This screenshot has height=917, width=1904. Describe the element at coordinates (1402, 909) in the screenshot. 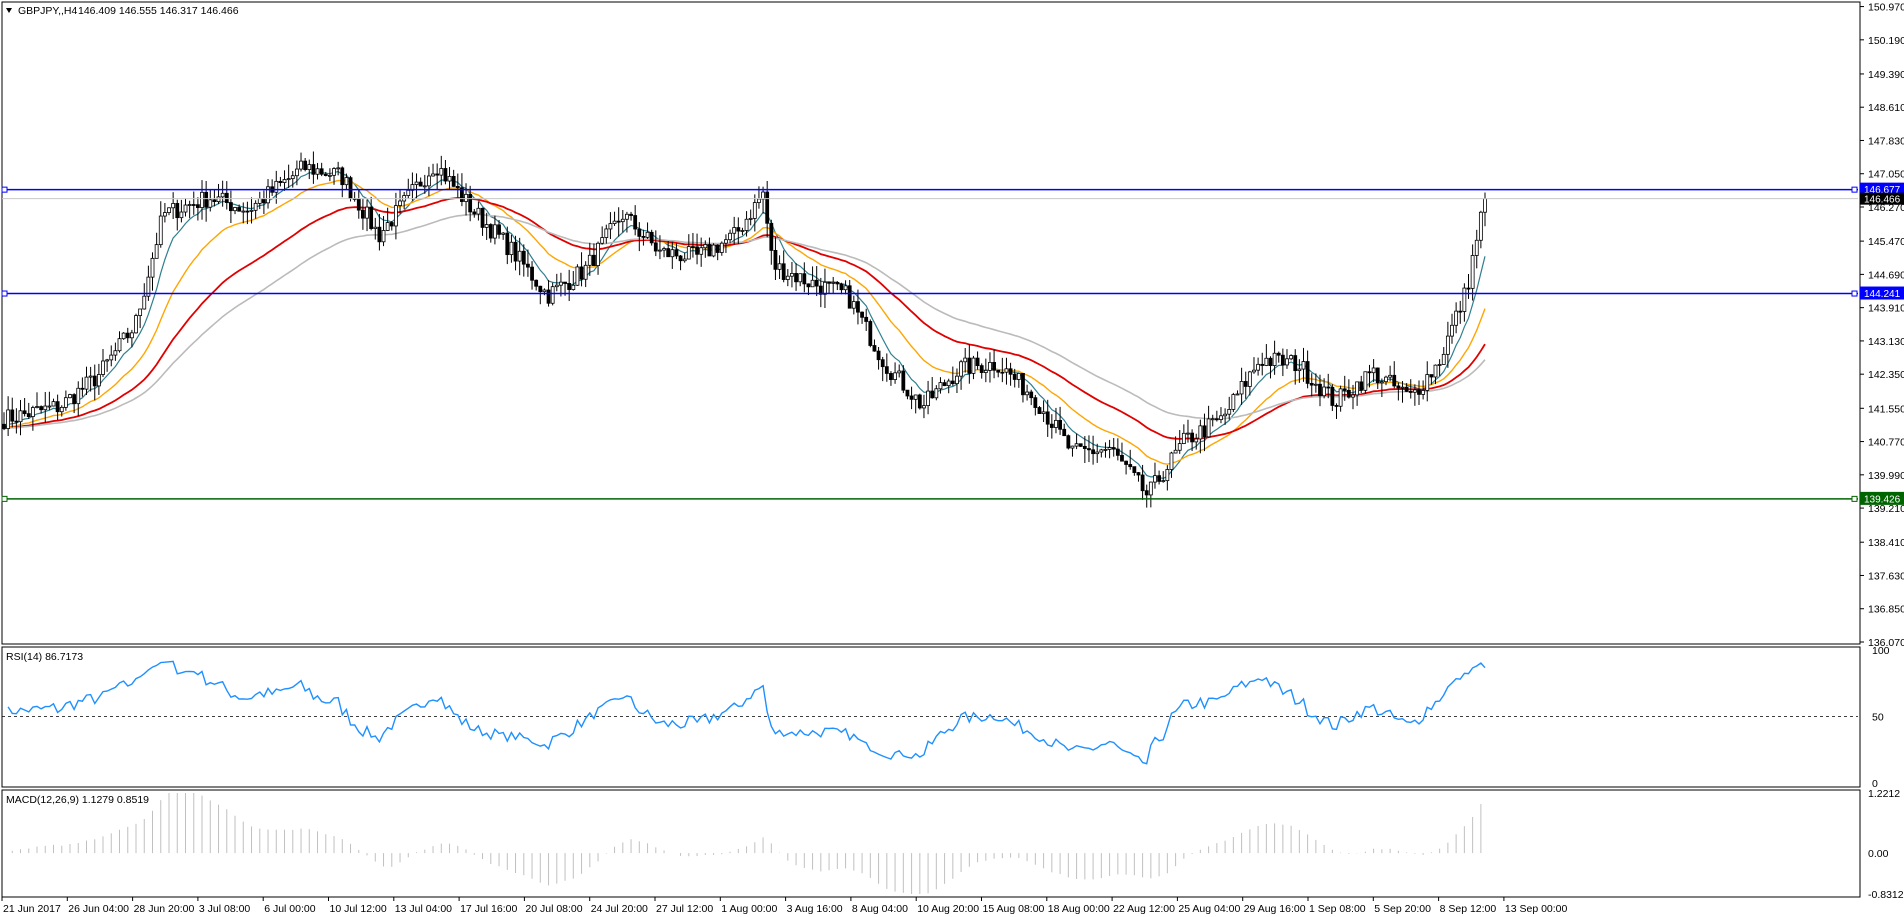

I see `time-label-21: 5 Sep 20:00` at that location.